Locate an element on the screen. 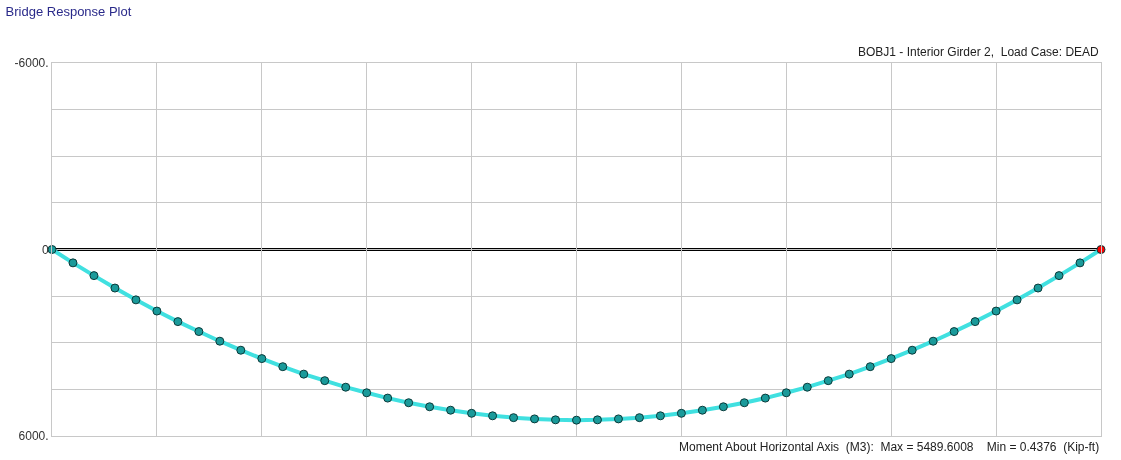  y-tick-label: -6000. is located at coordinates (31, 63).